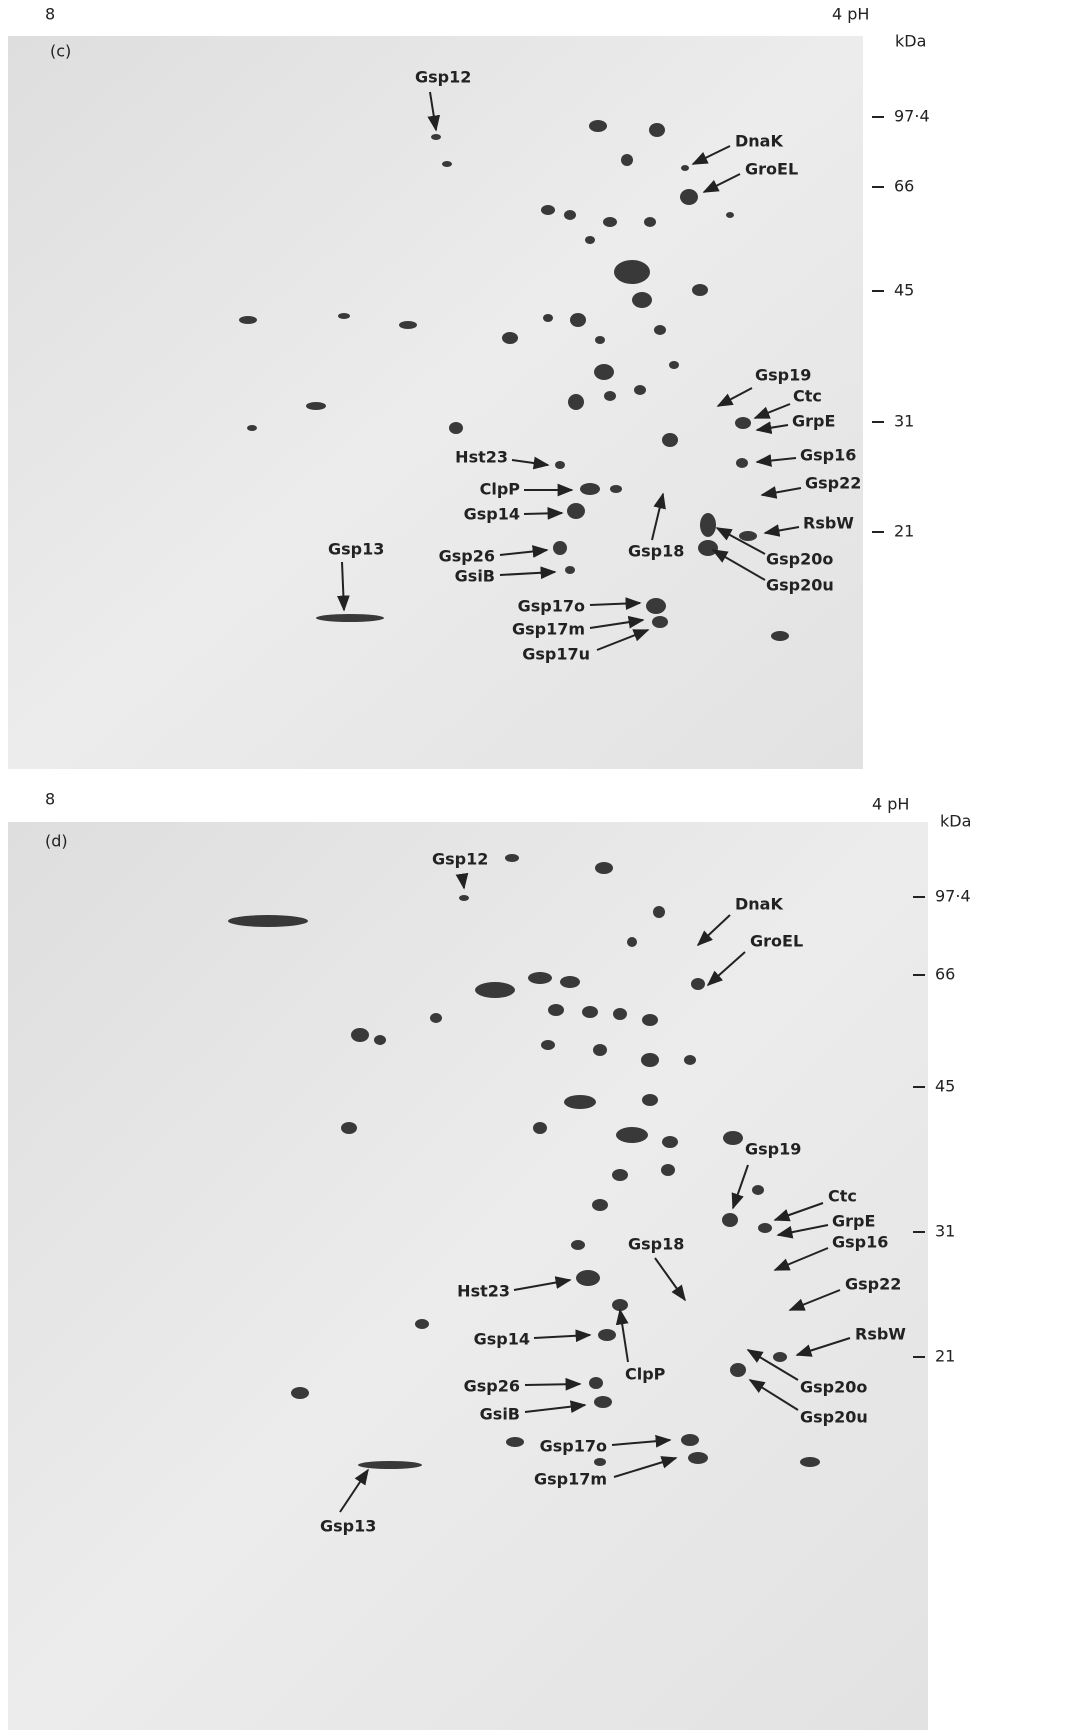  I want to click on protein-label: GsiB, so click(475, 576).